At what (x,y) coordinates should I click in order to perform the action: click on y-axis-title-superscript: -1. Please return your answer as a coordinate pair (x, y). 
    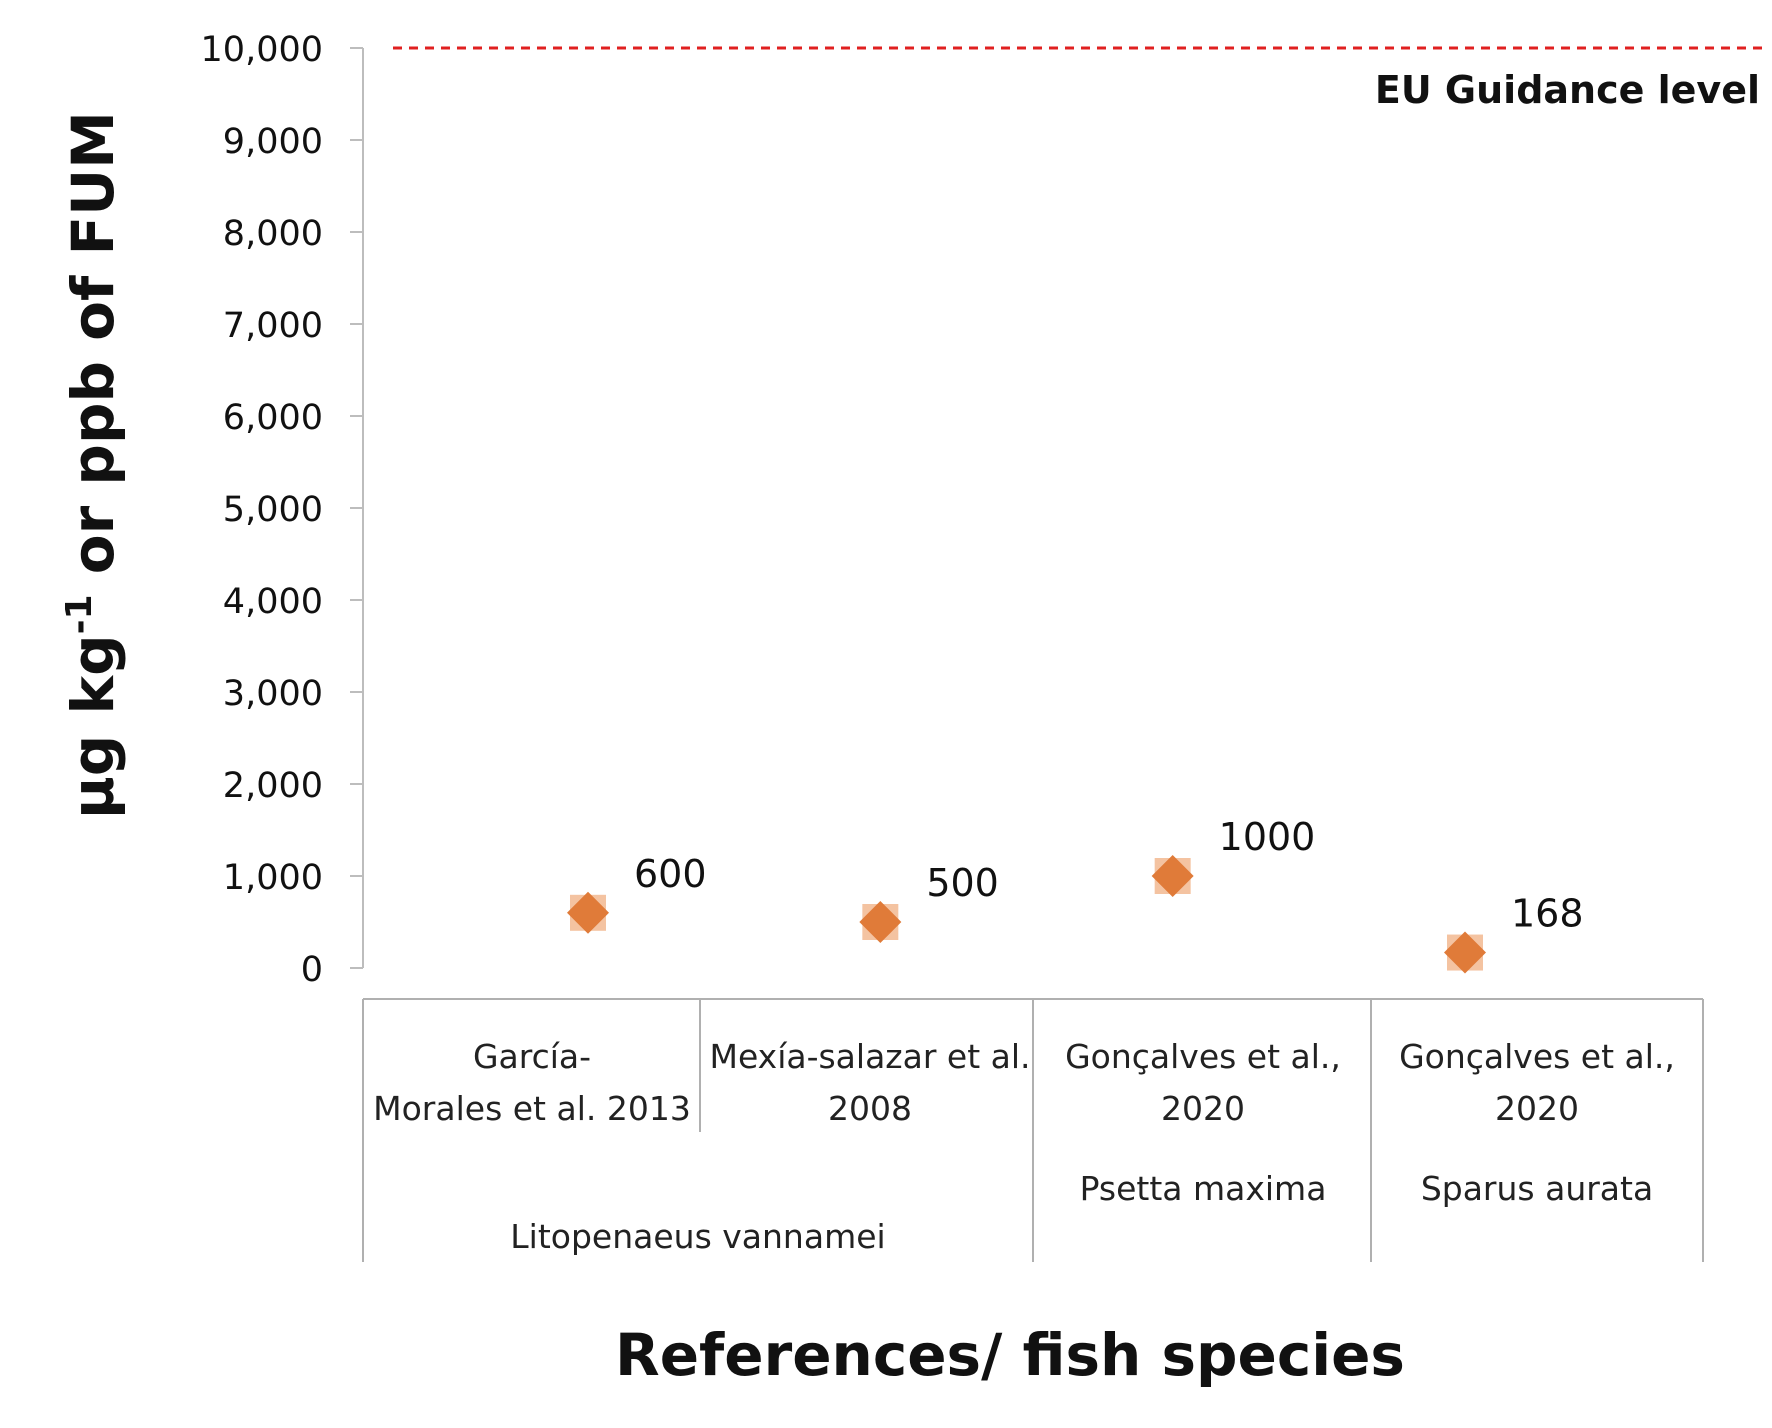
    Looking at the image, I should click on (79, 614).